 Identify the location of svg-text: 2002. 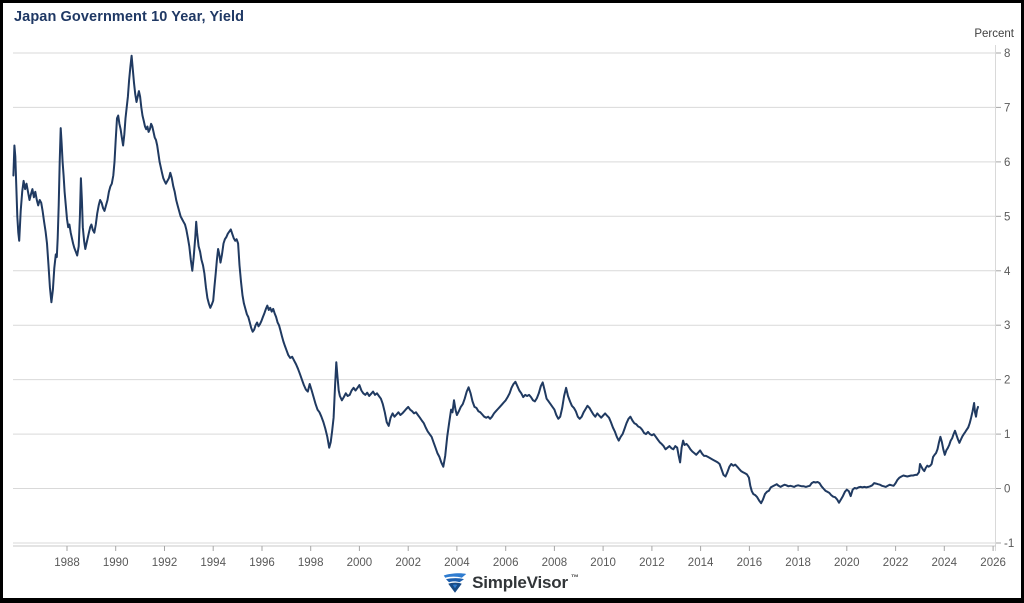
(408, 563).